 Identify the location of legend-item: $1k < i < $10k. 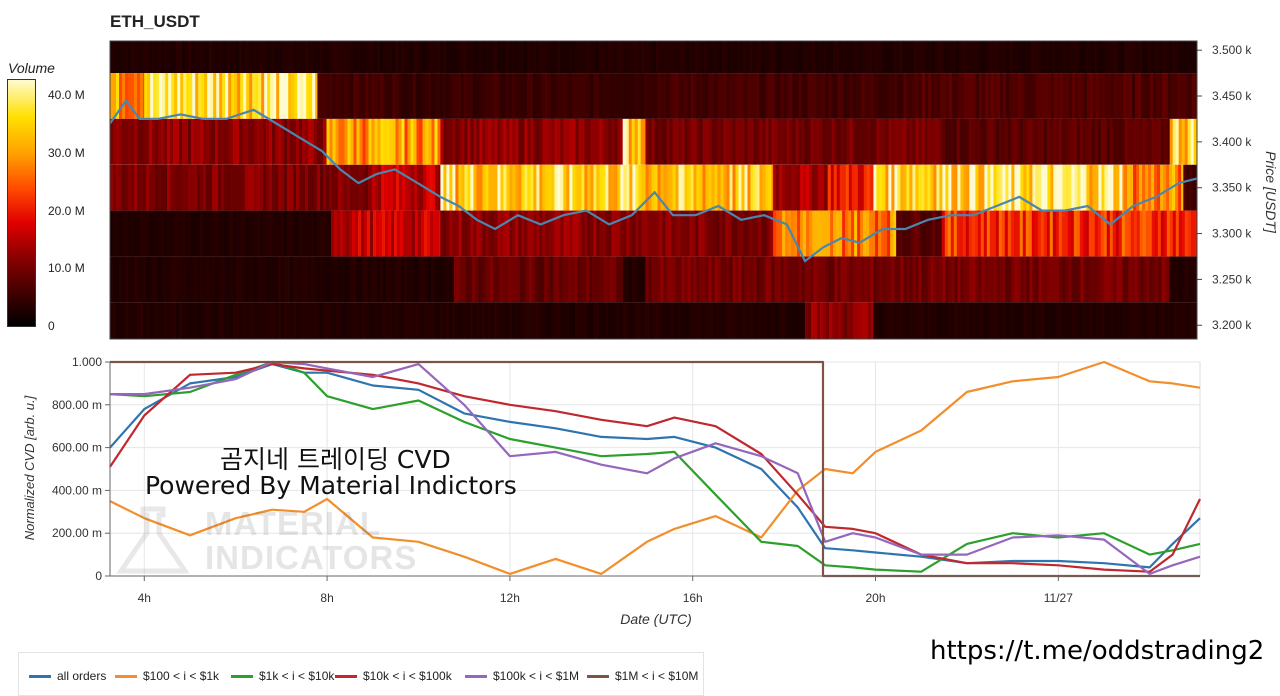
(282, 676).